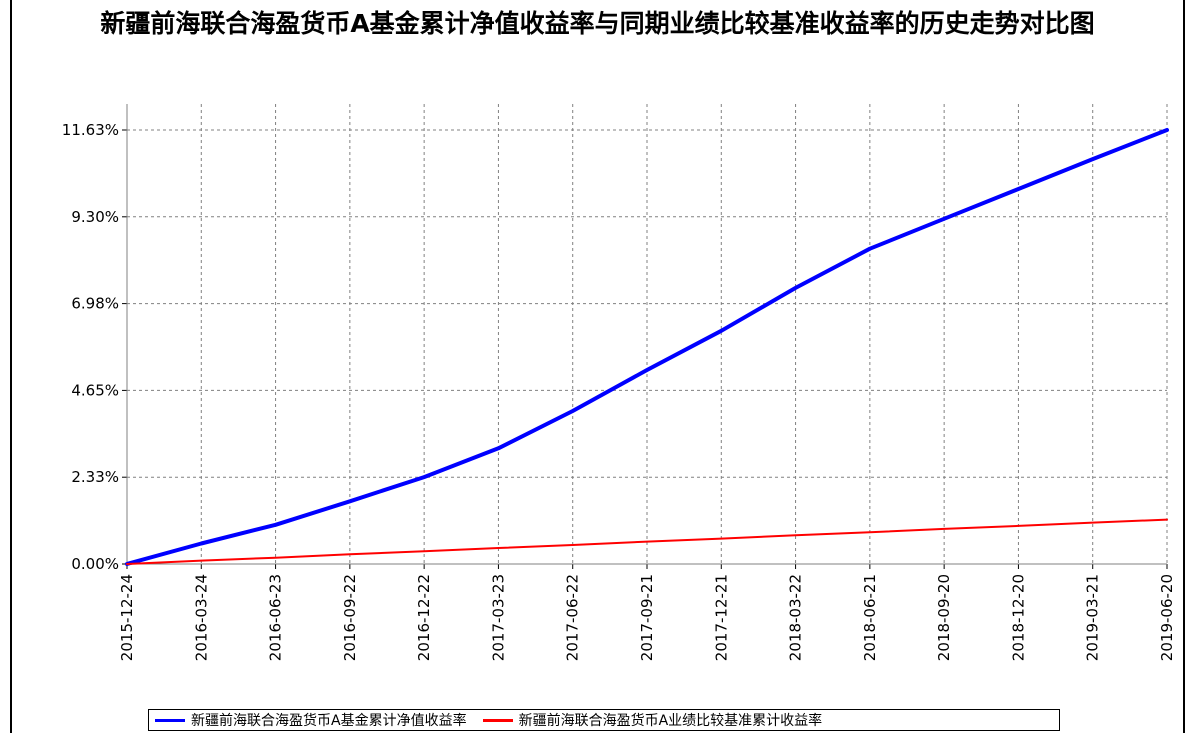 This screenshot has width=1187, height=733. What do you see at coordinates (870, 617) in the screenshot?
I see `x-tick-label: 2018-06-21` at bounding box center [870, 617].